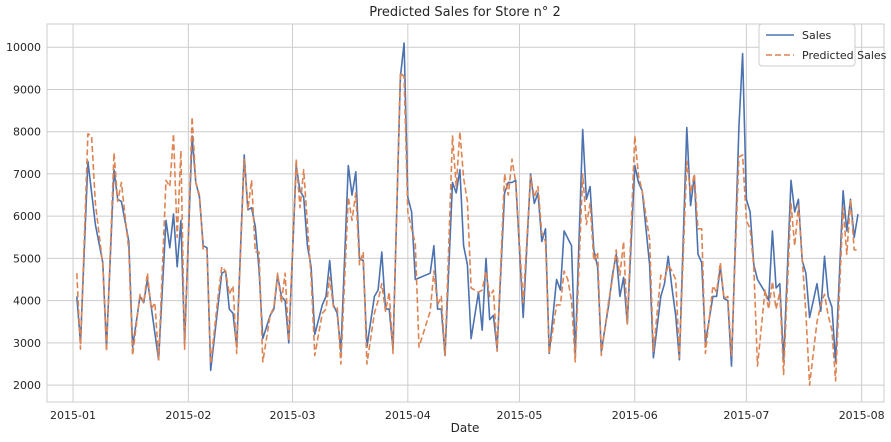 This screenshot has width=891, height=442. Describe the element at coordinates (27, 174) in the screenshot. I see `y-tick-label: 7000` at that location.